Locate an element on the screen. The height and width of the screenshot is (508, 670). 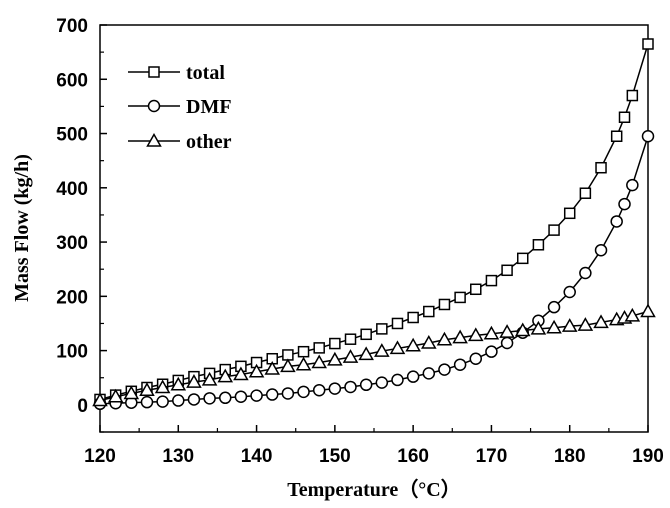
y-tick-label: 300 is located at coordinates (72, 243).